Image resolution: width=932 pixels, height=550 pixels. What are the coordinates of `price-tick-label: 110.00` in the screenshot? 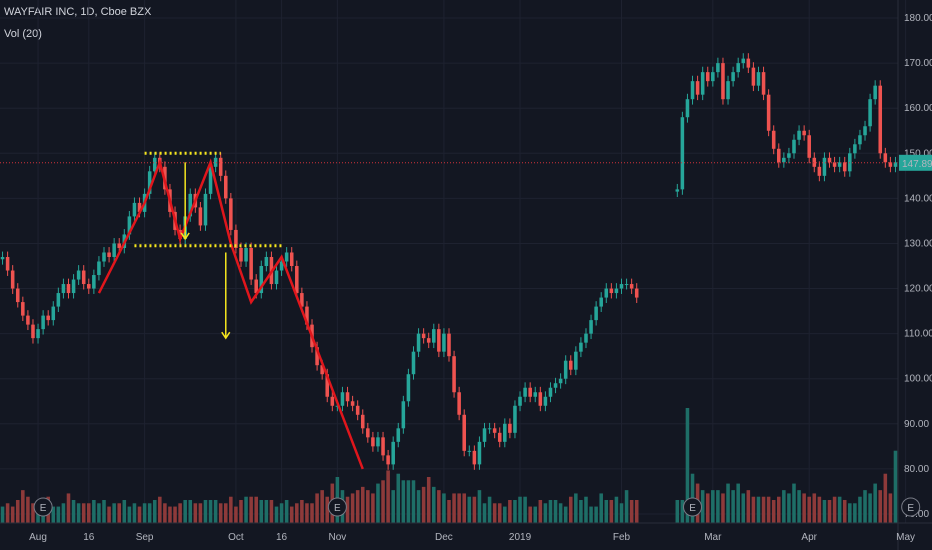 It's located at (918, 334).